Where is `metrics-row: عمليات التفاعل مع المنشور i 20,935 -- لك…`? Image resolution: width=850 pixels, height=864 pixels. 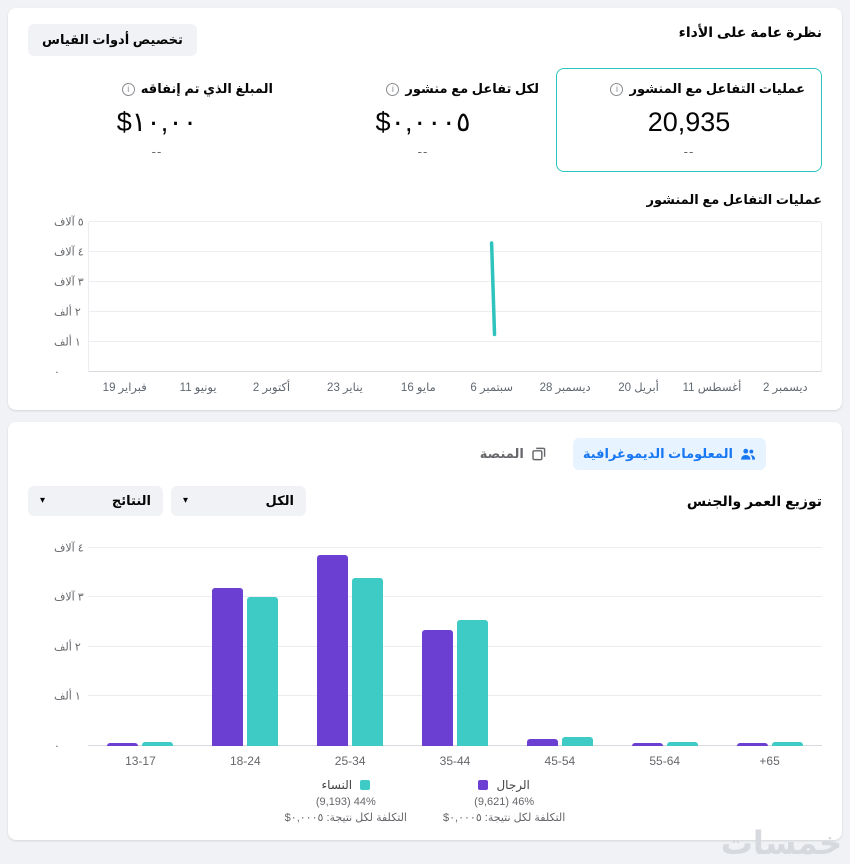
metrics-row: عمليات التفاعل مع المنشور i 20,935 -- لك… is located at coordinates (425, 120).